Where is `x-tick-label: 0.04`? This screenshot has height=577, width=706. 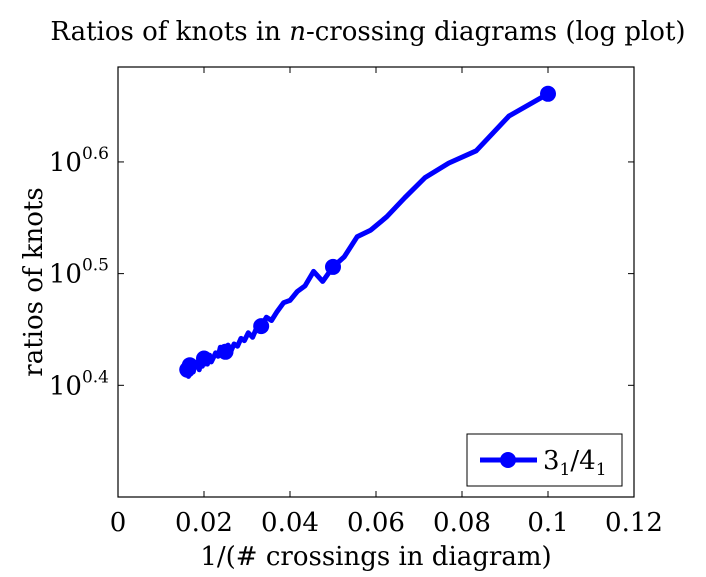
x-tick-label: 0.04 is located at coordinates (290, 523).